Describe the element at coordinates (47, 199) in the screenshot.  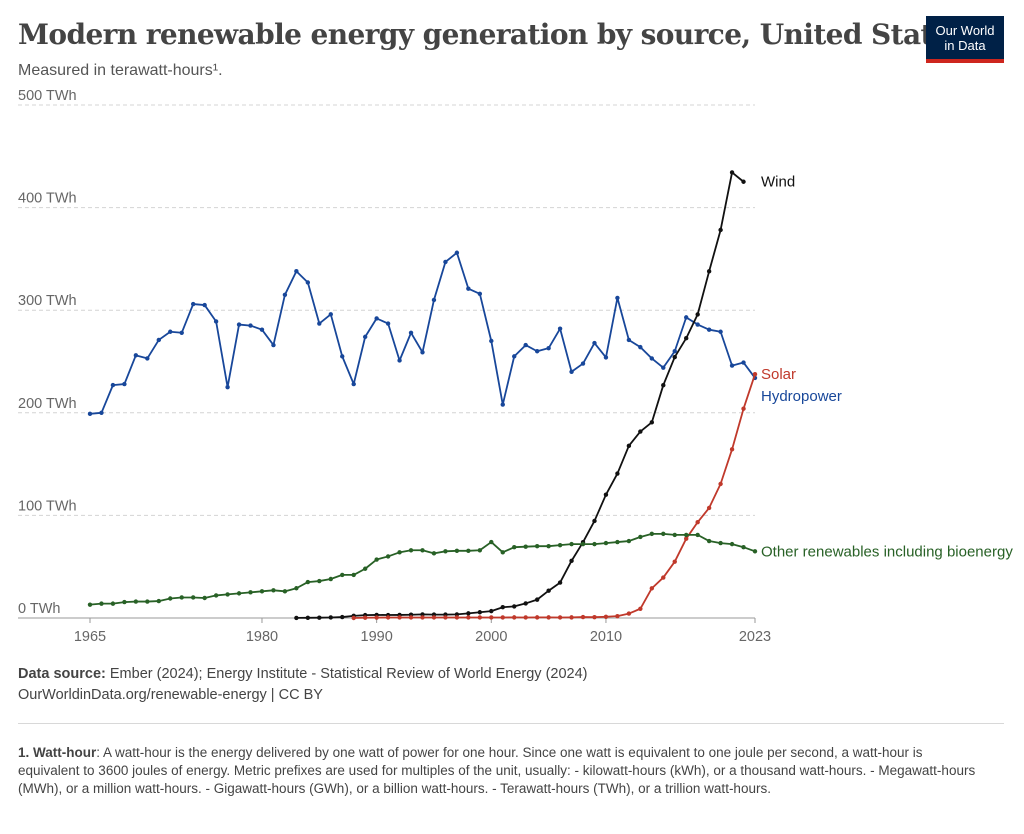
I see `y-tick-label: 400 TWh` at that location.